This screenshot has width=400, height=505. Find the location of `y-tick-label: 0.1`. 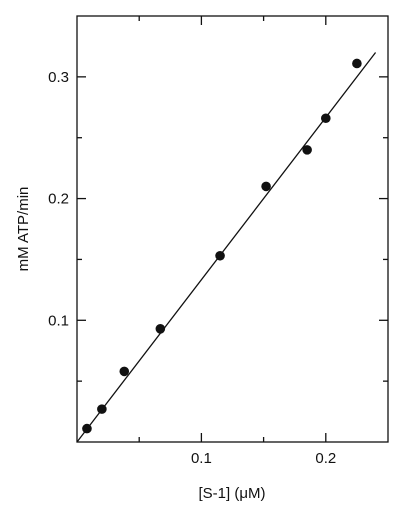

y-tick-label: 0.1 is located at coordinates (58, 320).